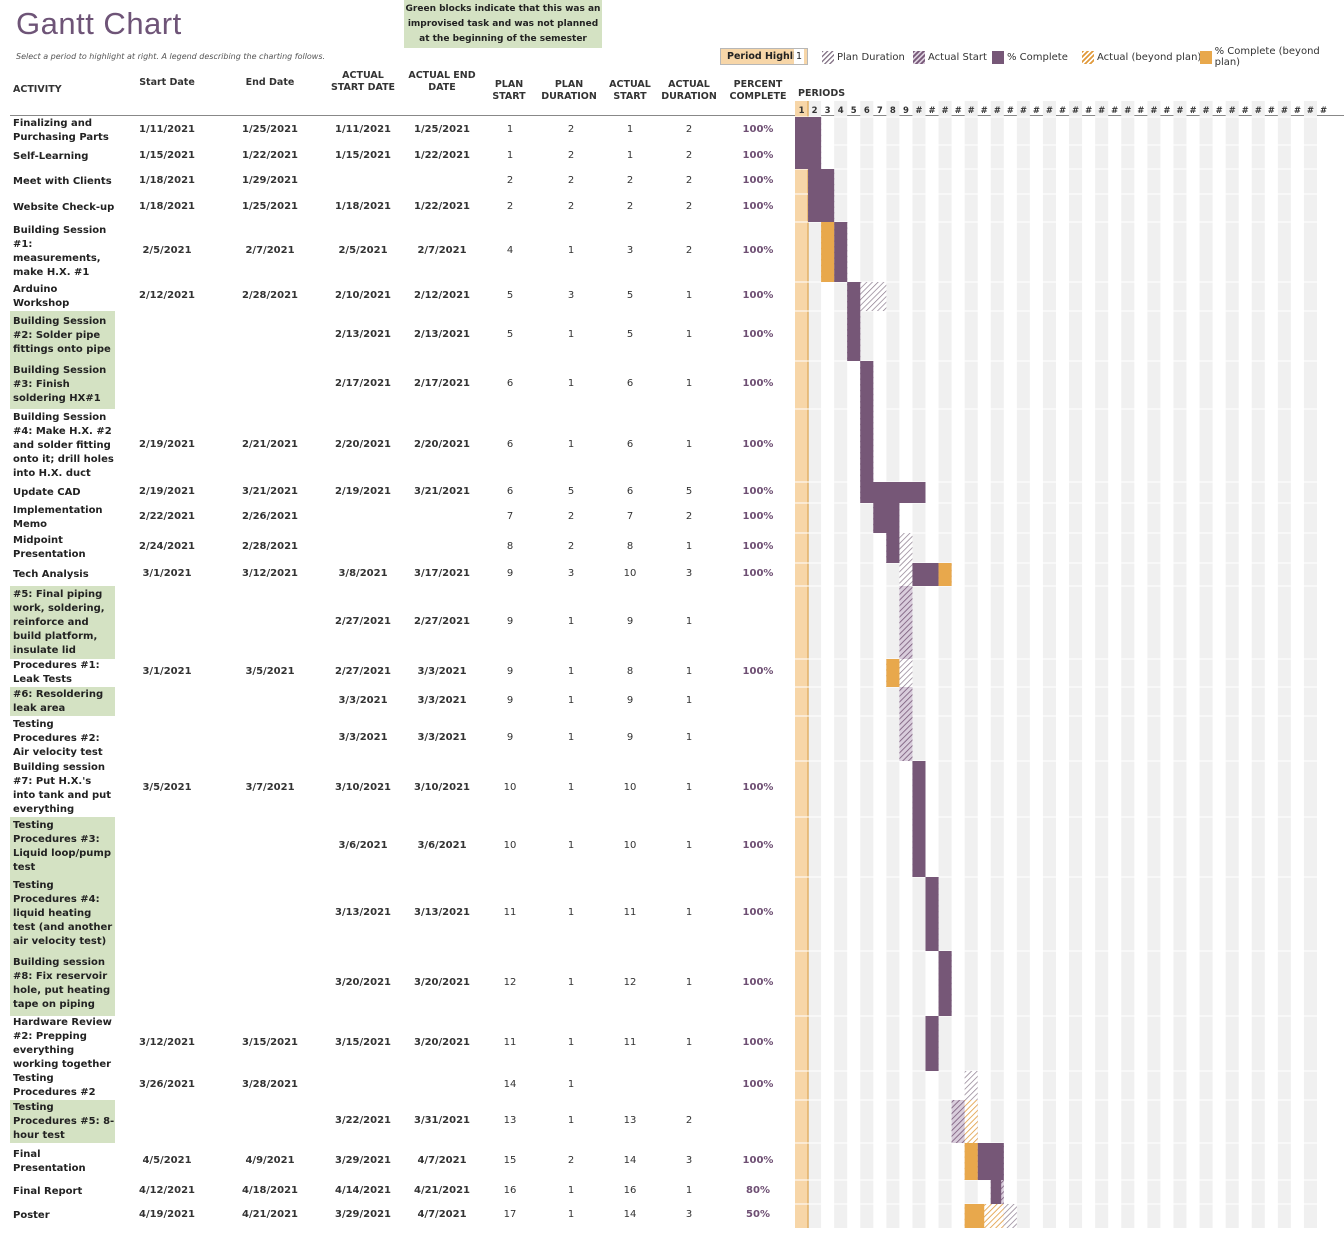  What do you see at coordinates (166, 491) in the screenshot?
I see `task-start: 2/19/2021` at bounding box center [166, 491].